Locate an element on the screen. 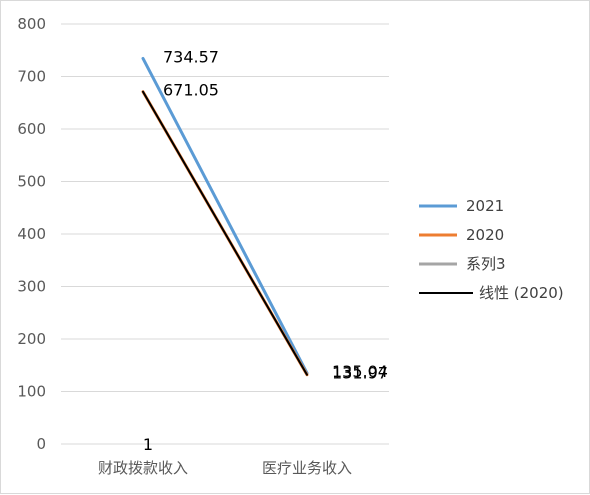 This screenshot has width=590, height=495. y-tick-label: 800 is located at coordinates (31, 24).